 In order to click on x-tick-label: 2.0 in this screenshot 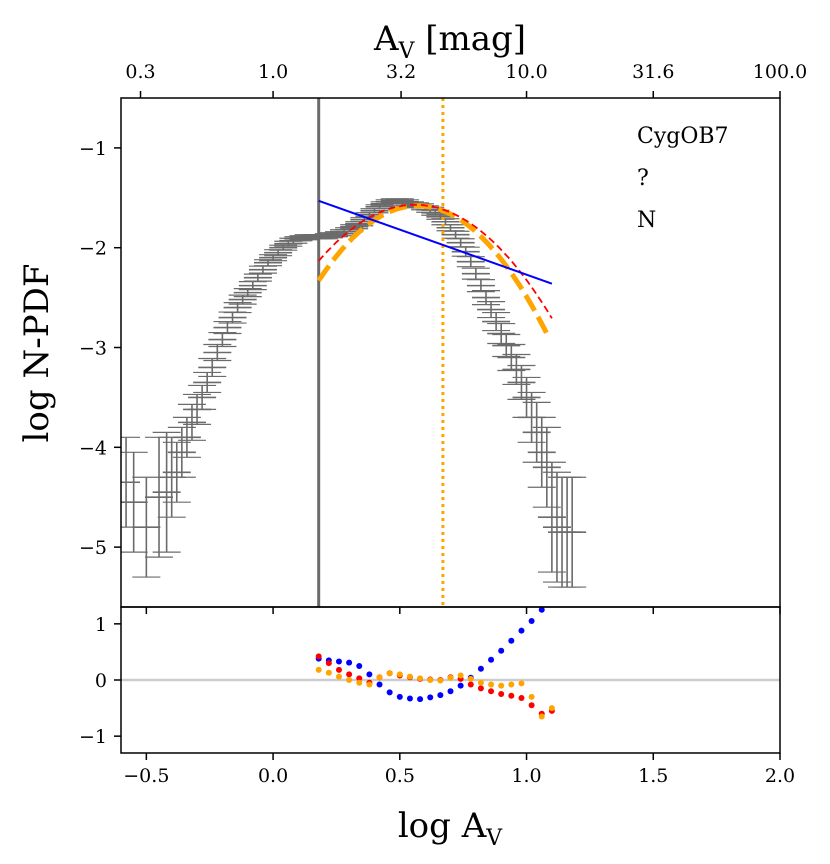, I will do `click(780, 776)`.